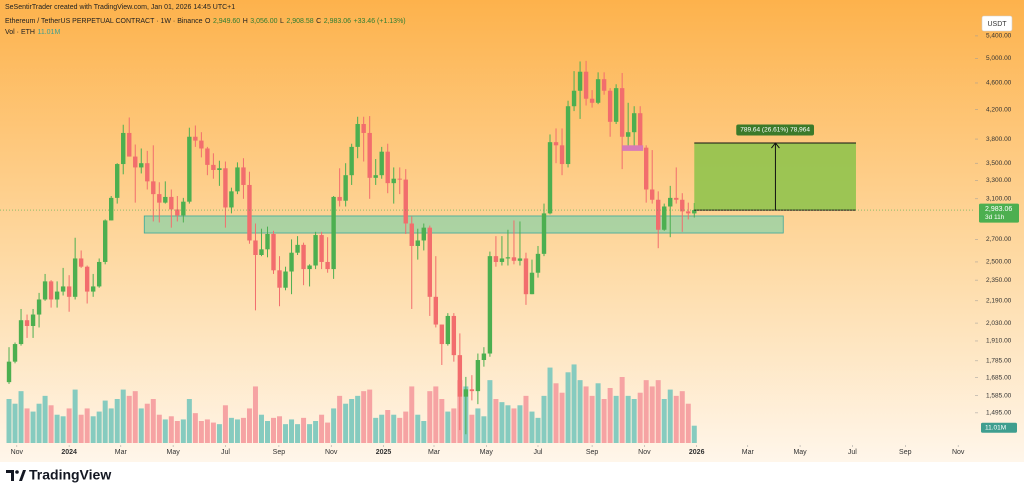  I want to click on legend-text: C, so click(318, 21).